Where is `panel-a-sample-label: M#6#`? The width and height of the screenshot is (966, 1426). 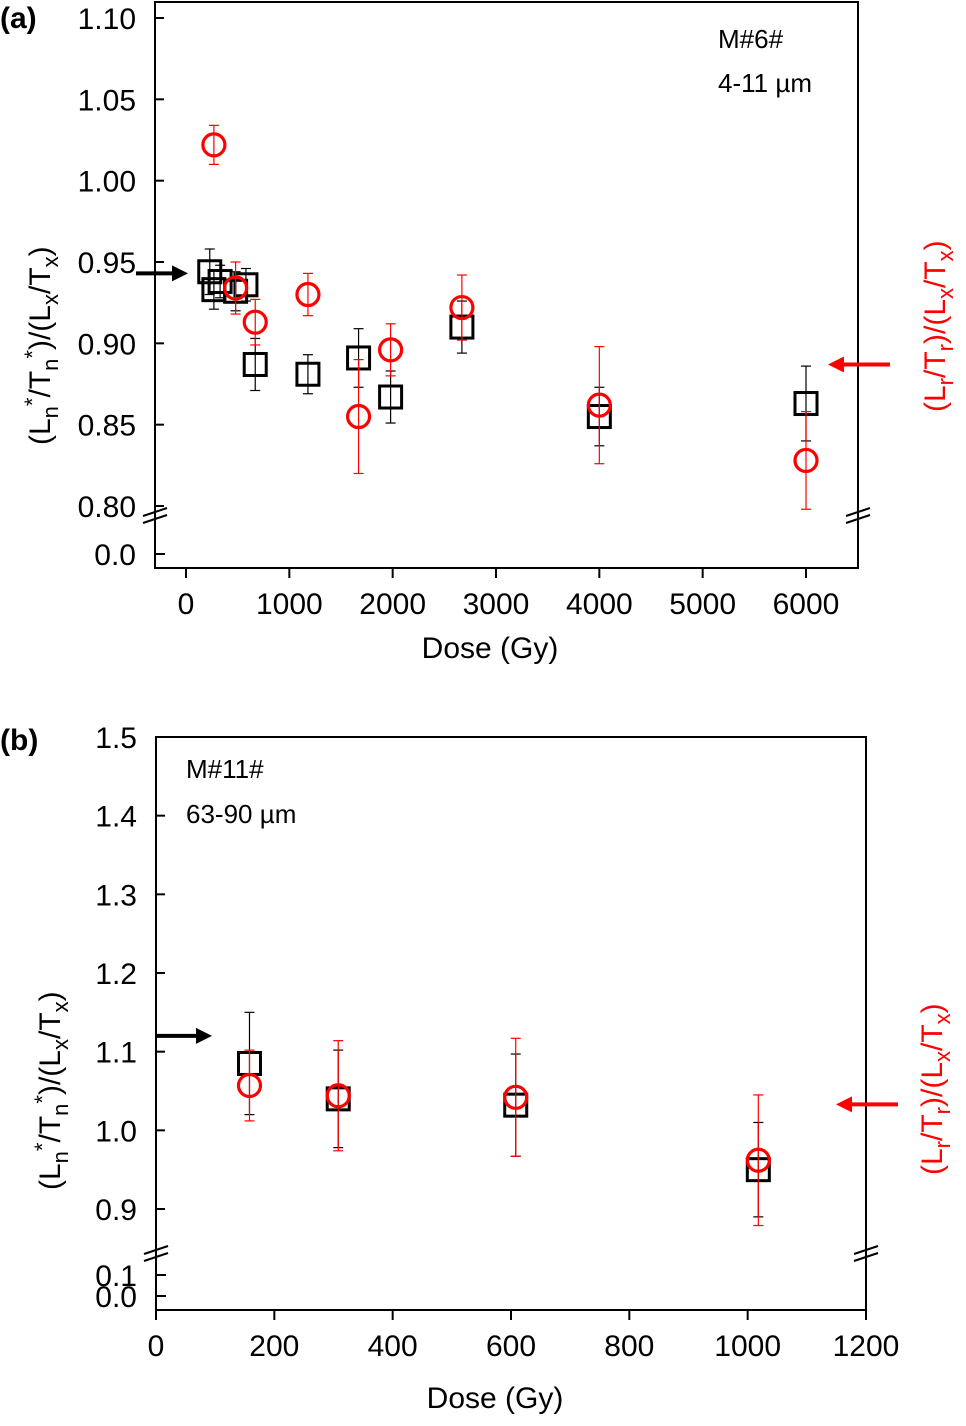
panel-a-sample-label: M#6# is located at coordinates (751, 39).